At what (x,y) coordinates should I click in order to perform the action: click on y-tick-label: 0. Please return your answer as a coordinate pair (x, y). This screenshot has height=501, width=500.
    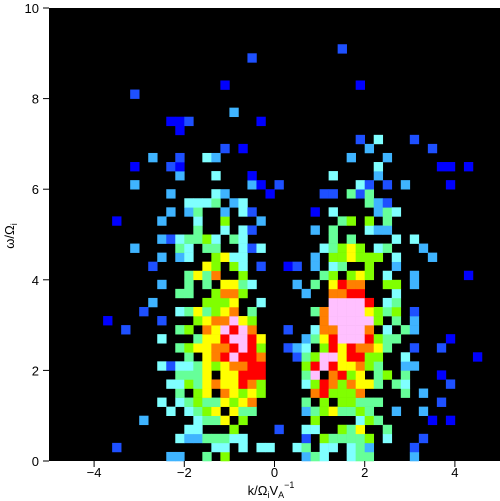
    Looking at the image, I should click on (35, 461).